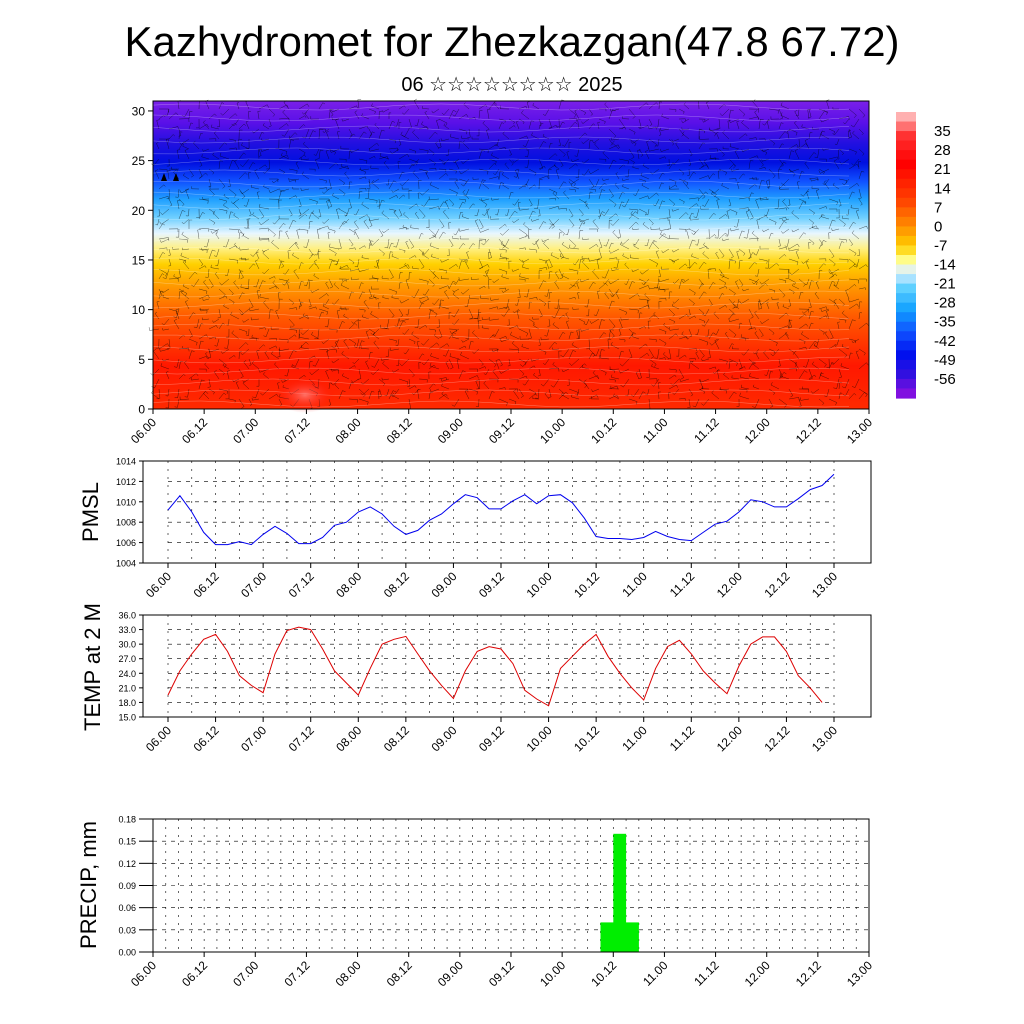  What do you see at coordinates (859, 973) in the screenshot?
I see `precip-xtick-label: 13.00` at bounding box center [859, 973].